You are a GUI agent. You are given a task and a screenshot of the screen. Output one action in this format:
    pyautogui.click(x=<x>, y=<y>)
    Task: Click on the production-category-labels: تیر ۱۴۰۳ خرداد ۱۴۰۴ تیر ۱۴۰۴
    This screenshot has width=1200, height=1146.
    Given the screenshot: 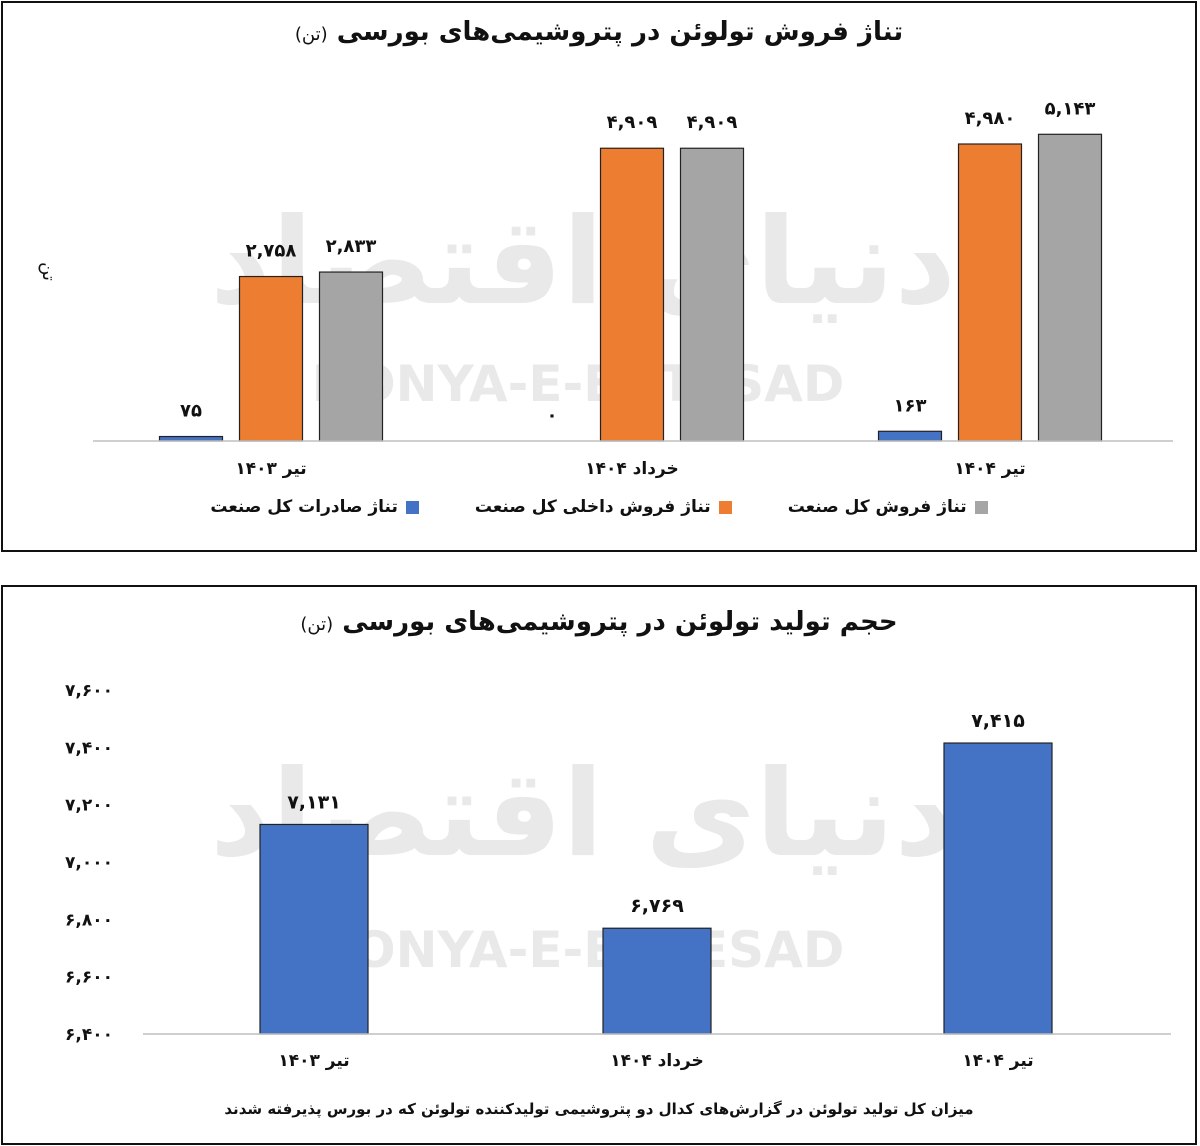 What is the action you would take?
    pyautogui.click(x=655, y=1061)
    